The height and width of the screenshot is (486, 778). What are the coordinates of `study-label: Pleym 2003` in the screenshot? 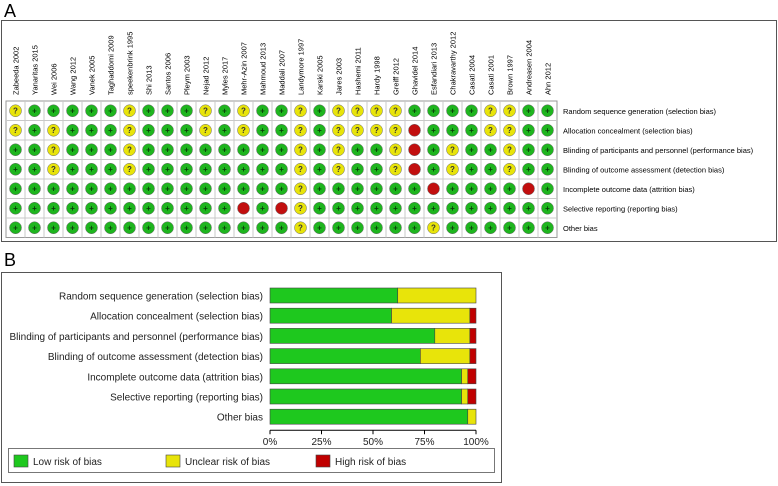 It's located at (187, 75).